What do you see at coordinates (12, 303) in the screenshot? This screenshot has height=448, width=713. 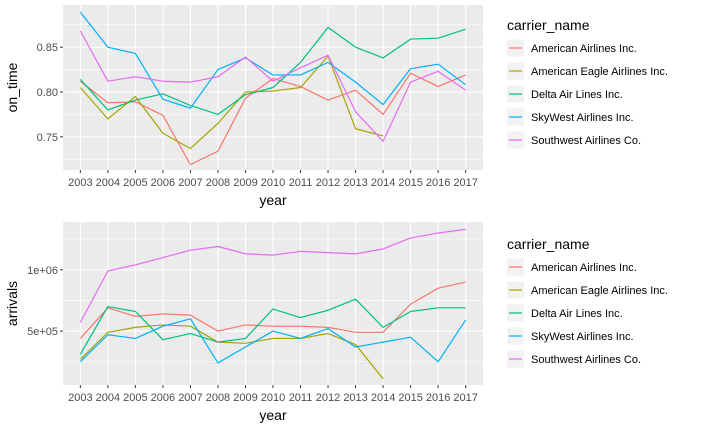 I see `y-axis-title: arrivals` at bounding box center [12, 303].